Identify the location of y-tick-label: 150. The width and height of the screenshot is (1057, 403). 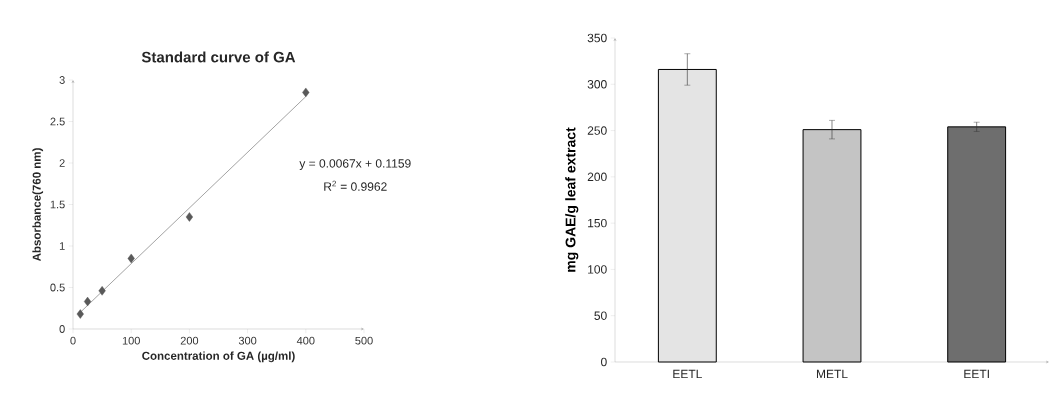
(597, 223).